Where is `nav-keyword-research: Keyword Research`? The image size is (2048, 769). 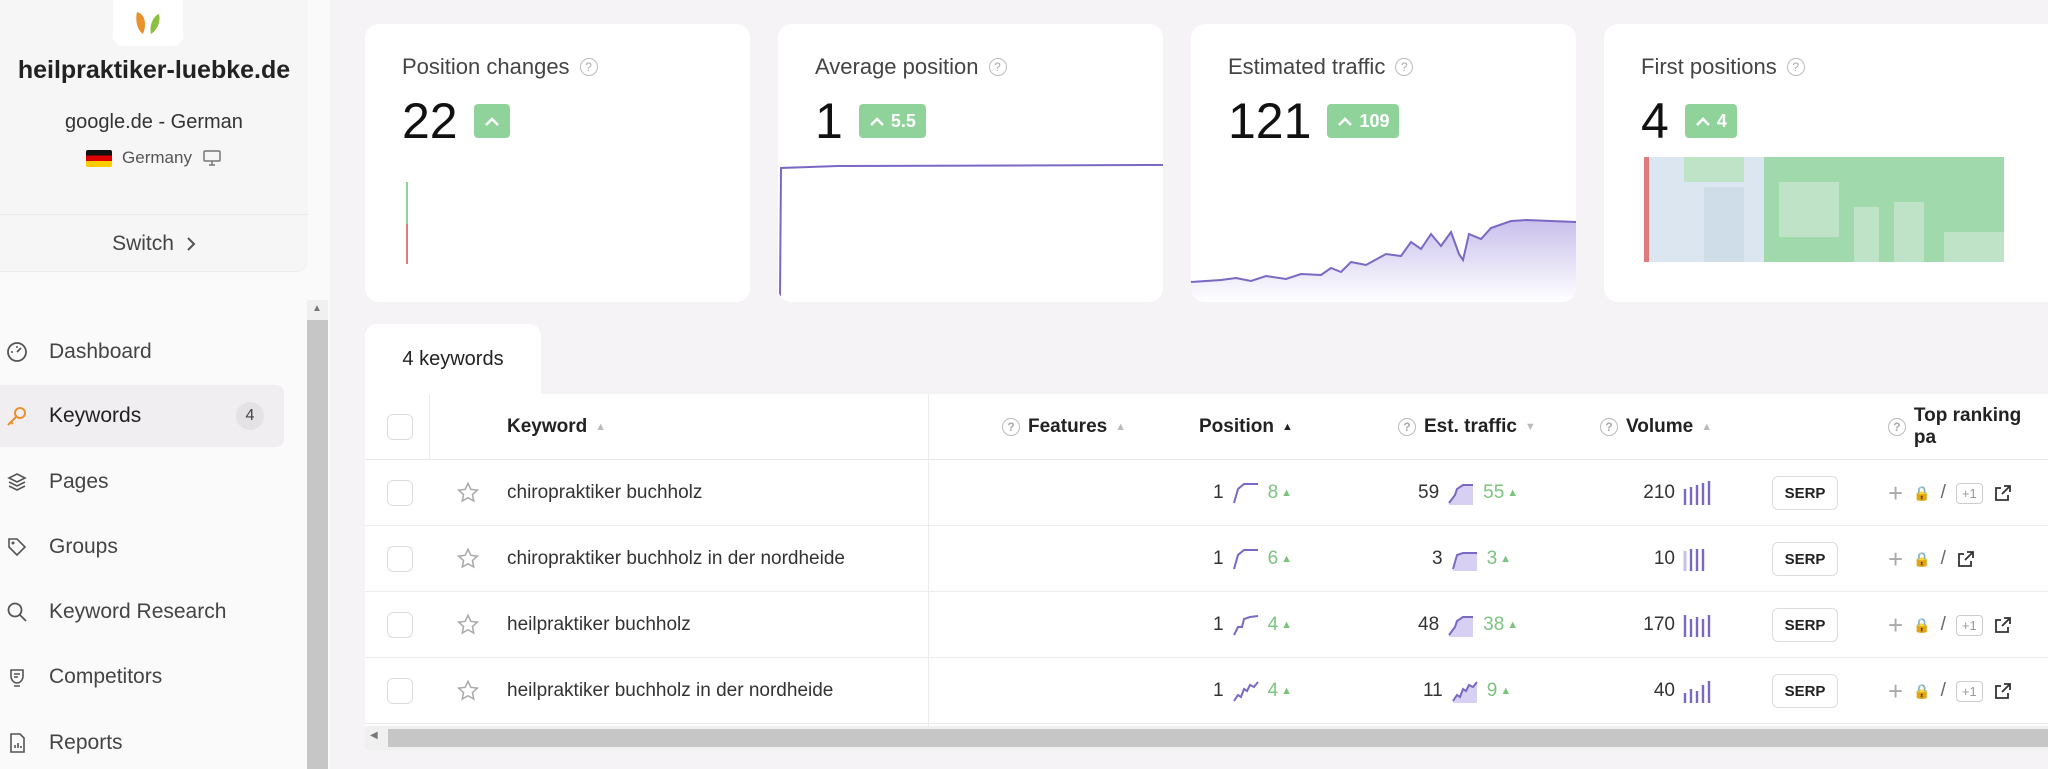 nav-keyword-research: Keyword Research is located at coordinates (142, 612).